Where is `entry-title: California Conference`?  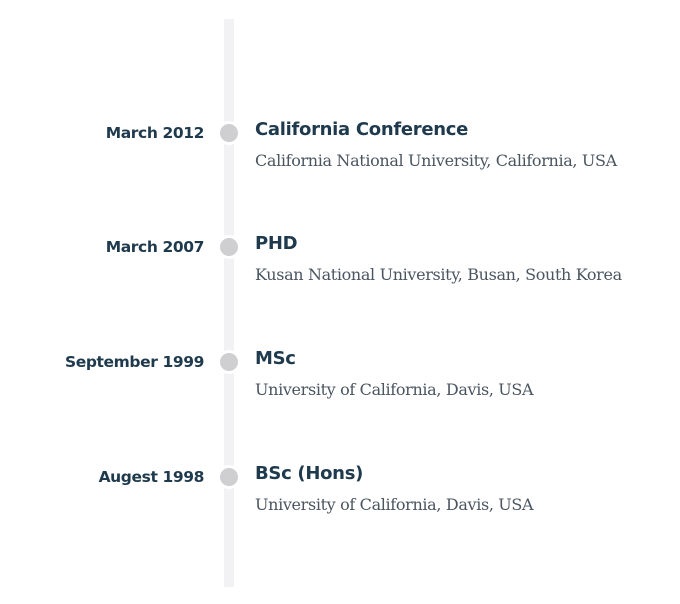 entry-title: California Conference is located at coordinates (362, 129).